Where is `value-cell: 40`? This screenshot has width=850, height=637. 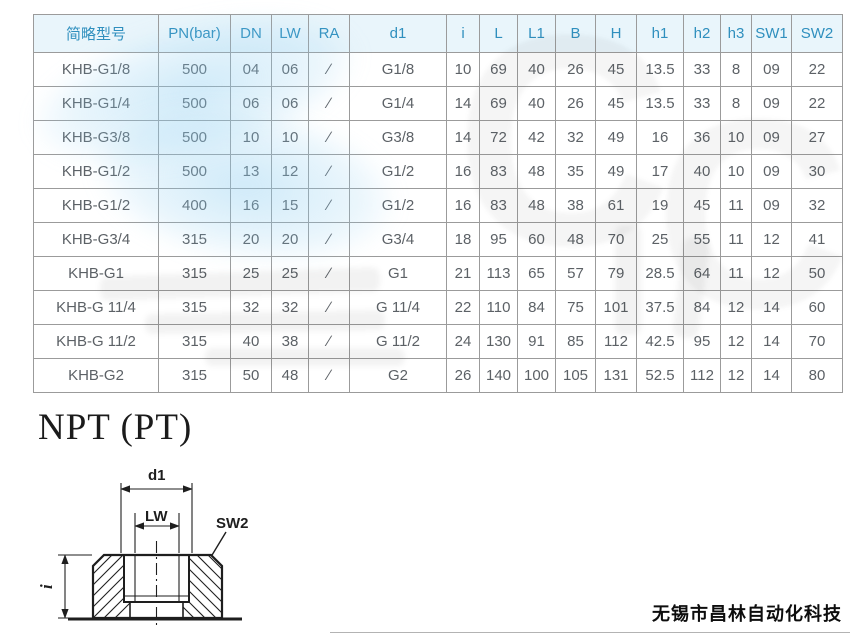
value-cell: 40 is located at coordinates (536, 103).